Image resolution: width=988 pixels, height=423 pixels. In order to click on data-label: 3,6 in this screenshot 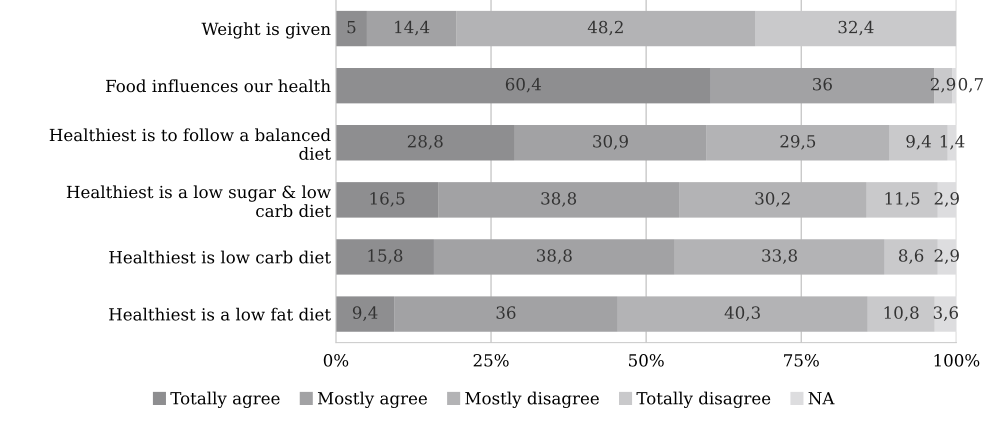, I will do `click(946, 313)`.